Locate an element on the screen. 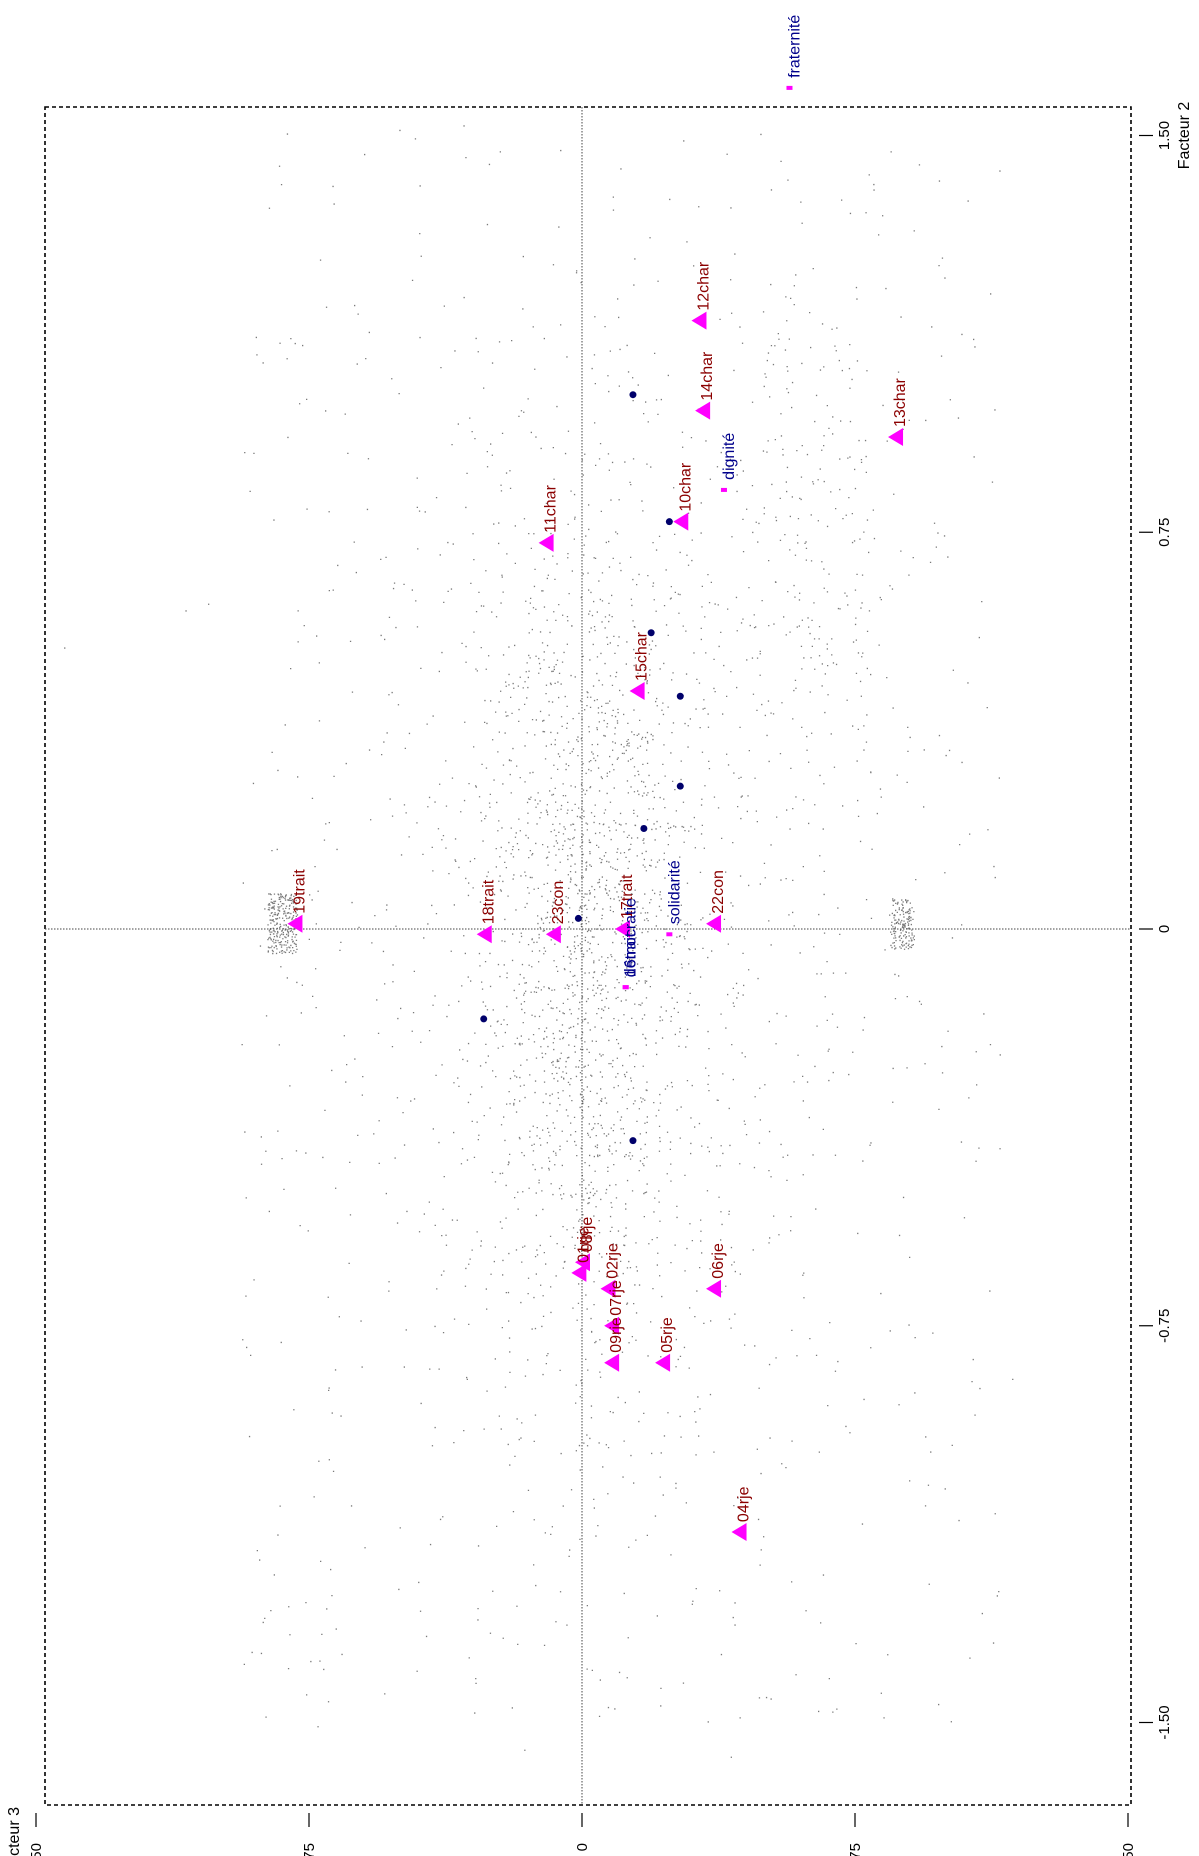 Image resolution: width=1199 pixels, height=1856 pixels. point-label: démocratie is located at coordinates (631, 937).